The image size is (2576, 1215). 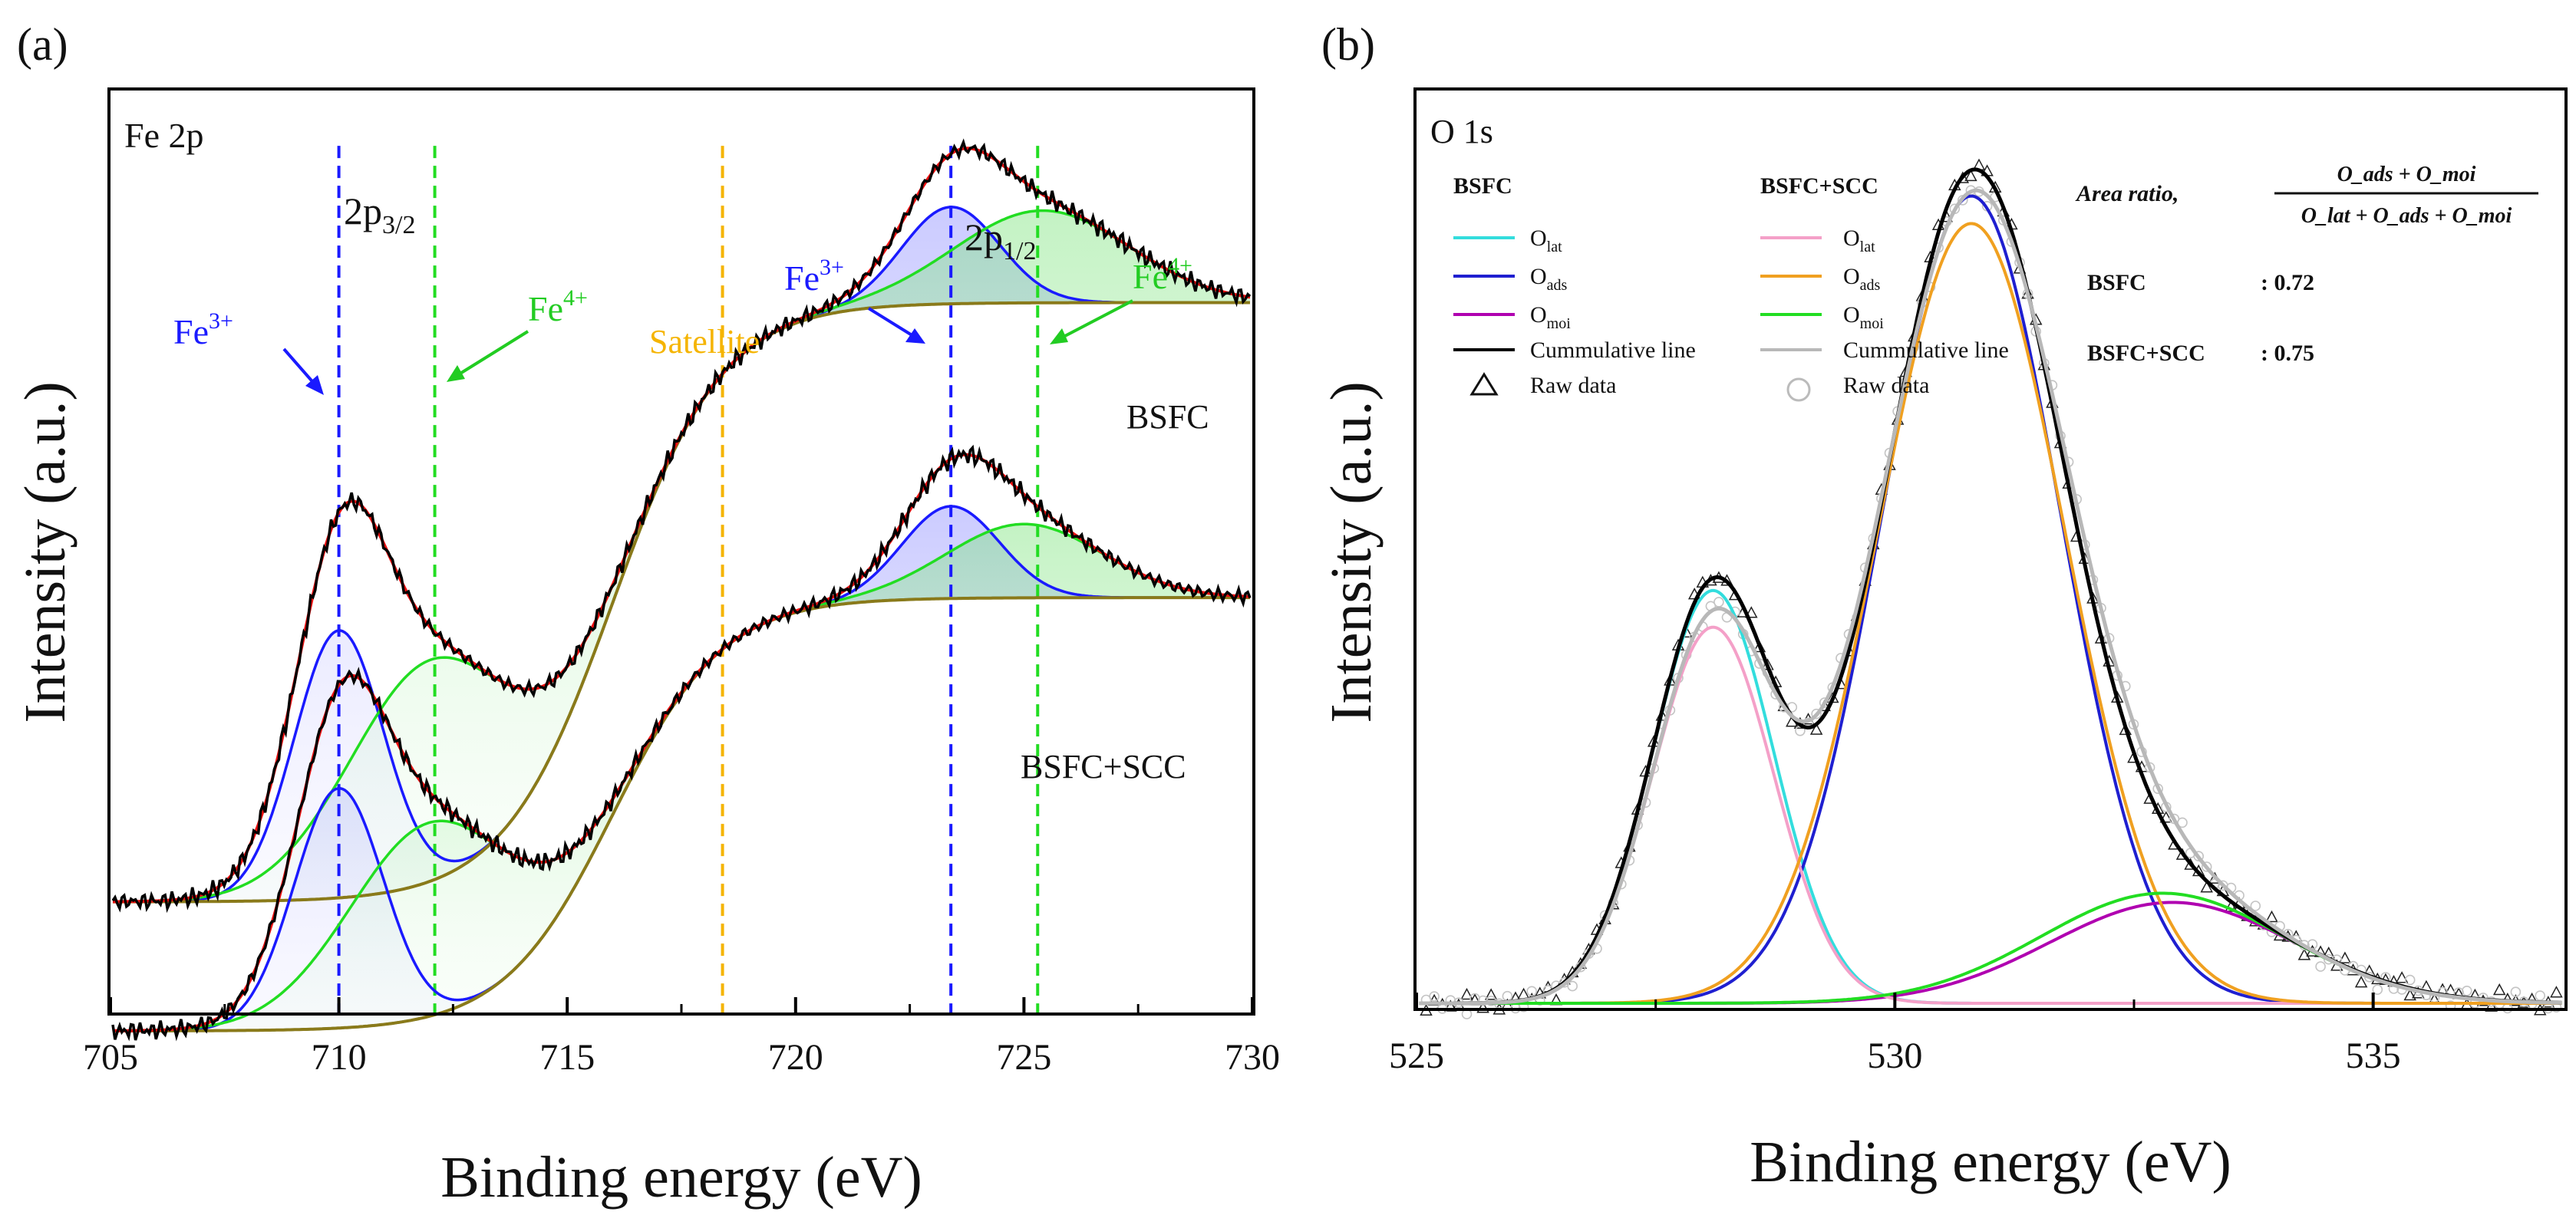 I want to click on panel-a-fe4-label-left: Fe4+, so click(x=558, y=306).